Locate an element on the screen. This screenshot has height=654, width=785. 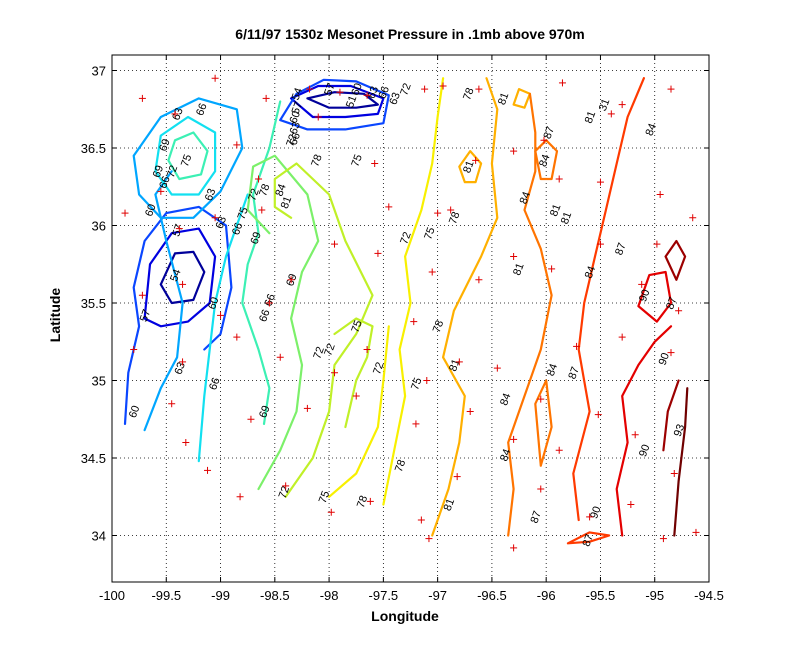
contour-label: 69 is located at coordinates (164, 145).